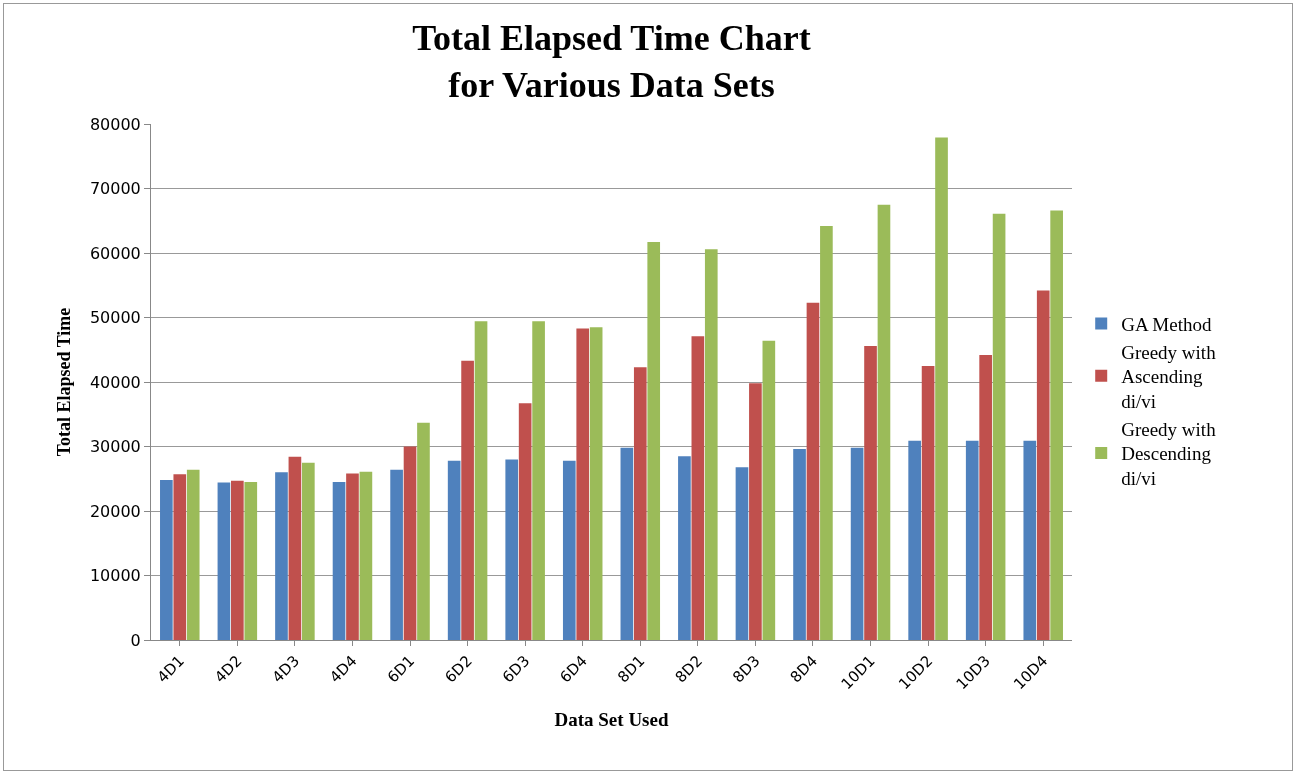 This screenshot has height=776, width=1298. What do you see at coordinates (115, 189) in the screenshot?
I see `y-tick-label: 70000` at bounding box center [115, 189].